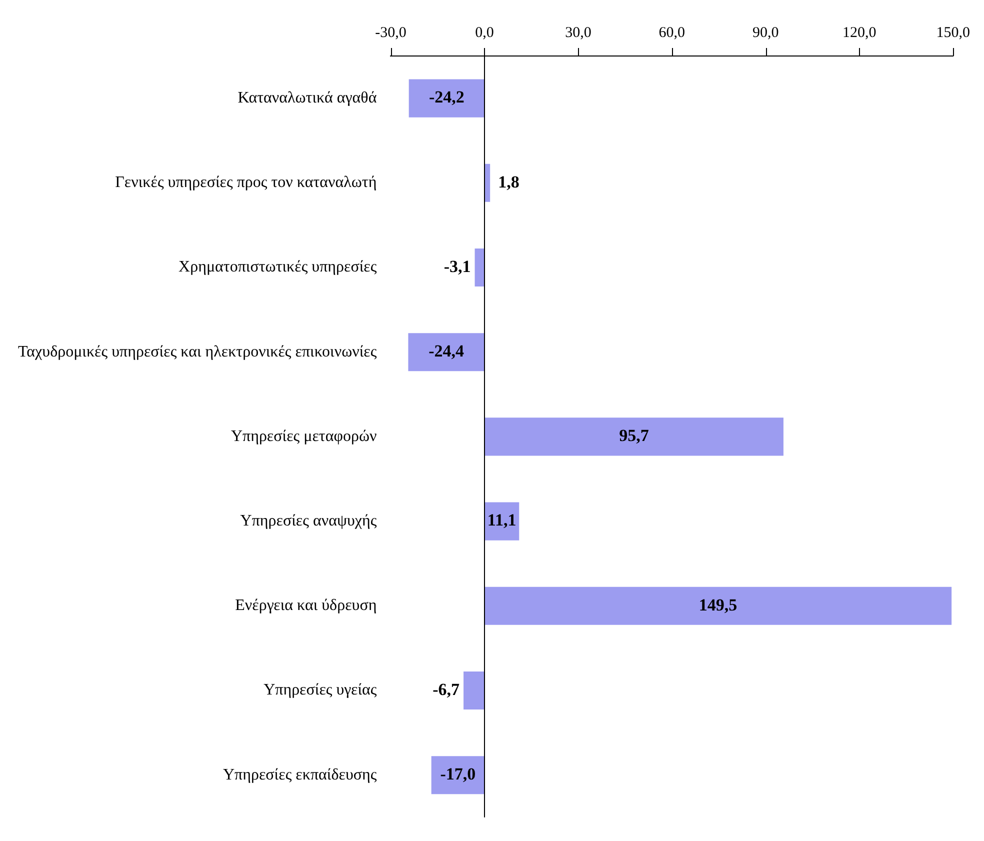 The height and width of the screenshot is (841, 984). Describe the element at coordinates (246, 183) in the screenshot. I see `y-tick-label: Γενικές υπηρεσίες προς τον καταναλωτή` at that location.